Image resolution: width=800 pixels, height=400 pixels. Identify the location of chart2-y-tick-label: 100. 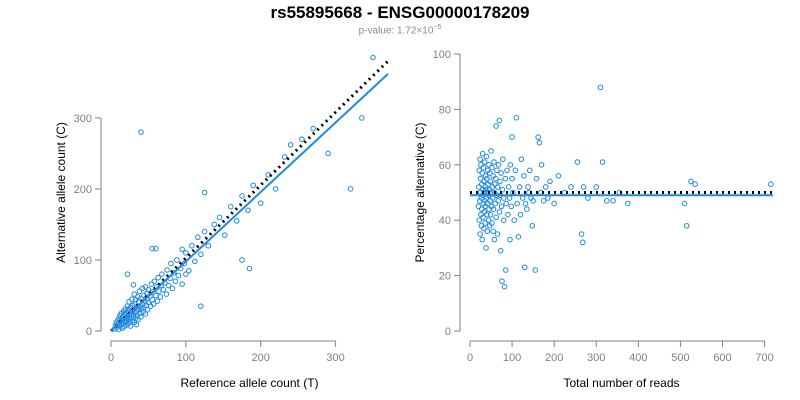
(442, 55).